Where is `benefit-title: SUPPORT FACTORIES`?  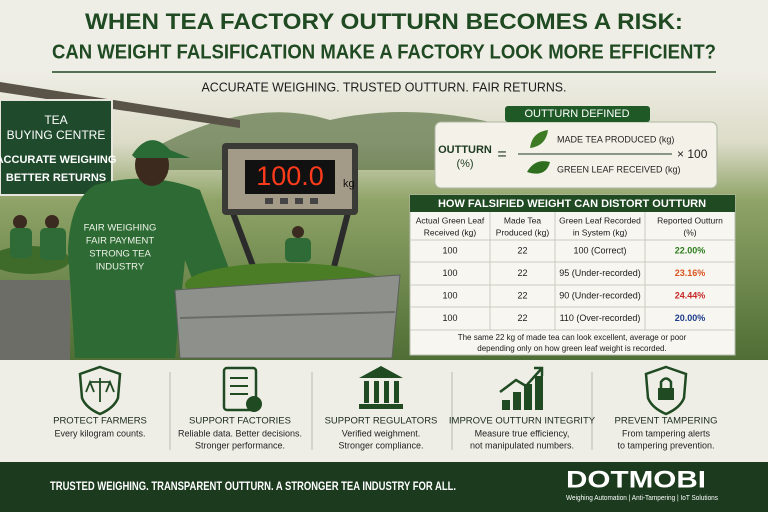 benefit-title: SUPPORT FACTORIES is located at coordinates (240, 421).